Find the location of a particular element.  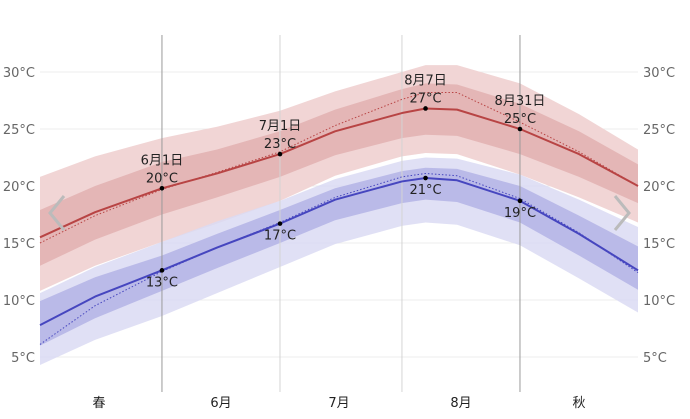

annotation-date: 7月1日 is located at coordinates (280, 126).